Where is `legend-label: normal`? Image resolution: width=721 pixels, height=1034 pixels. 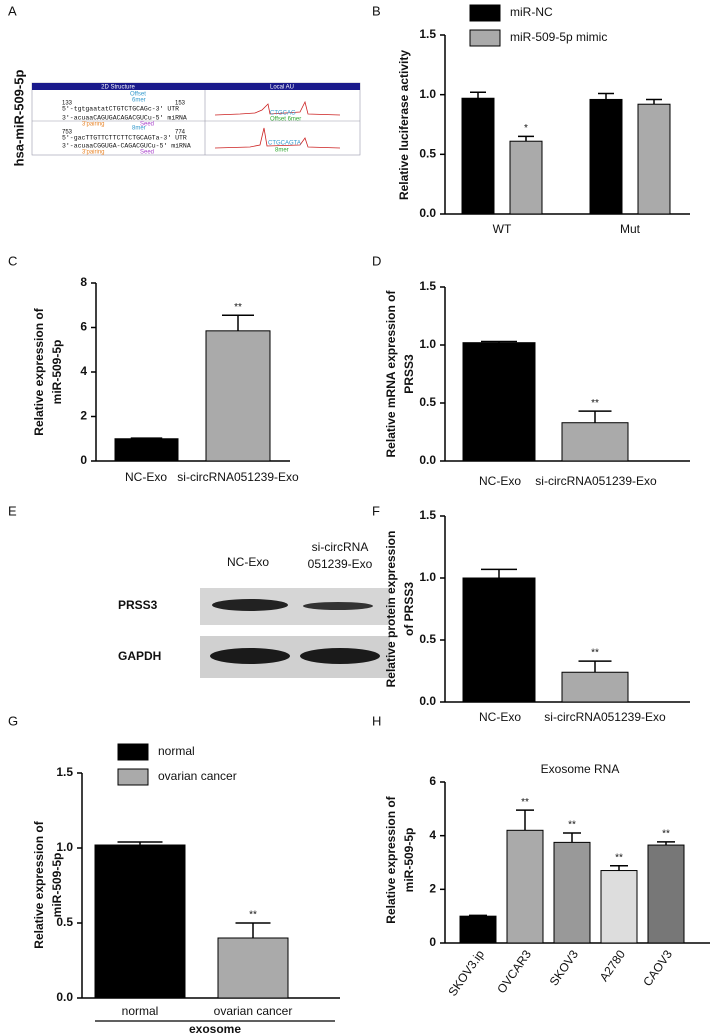 legend-label: normal is located at coordinates (176, 751).